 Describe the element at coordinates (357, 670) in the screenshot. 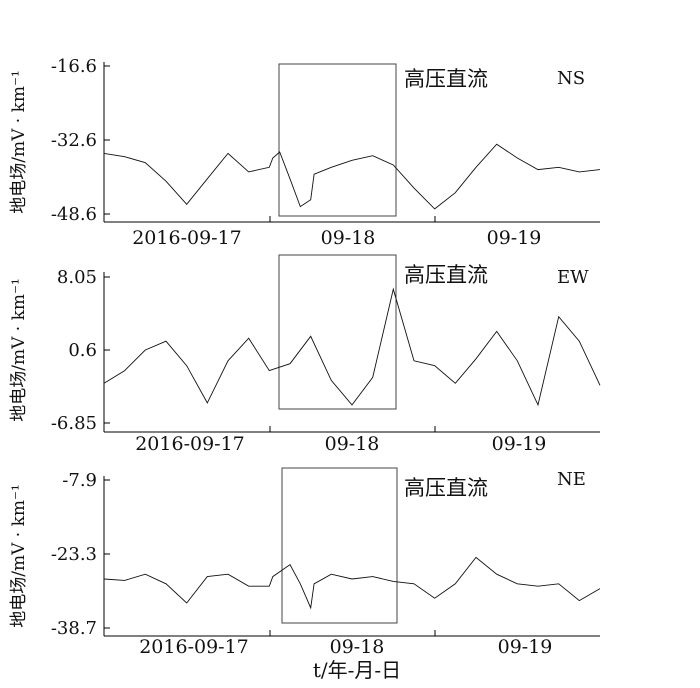

I see `x-axis-title: t/年-月-日` at that location.